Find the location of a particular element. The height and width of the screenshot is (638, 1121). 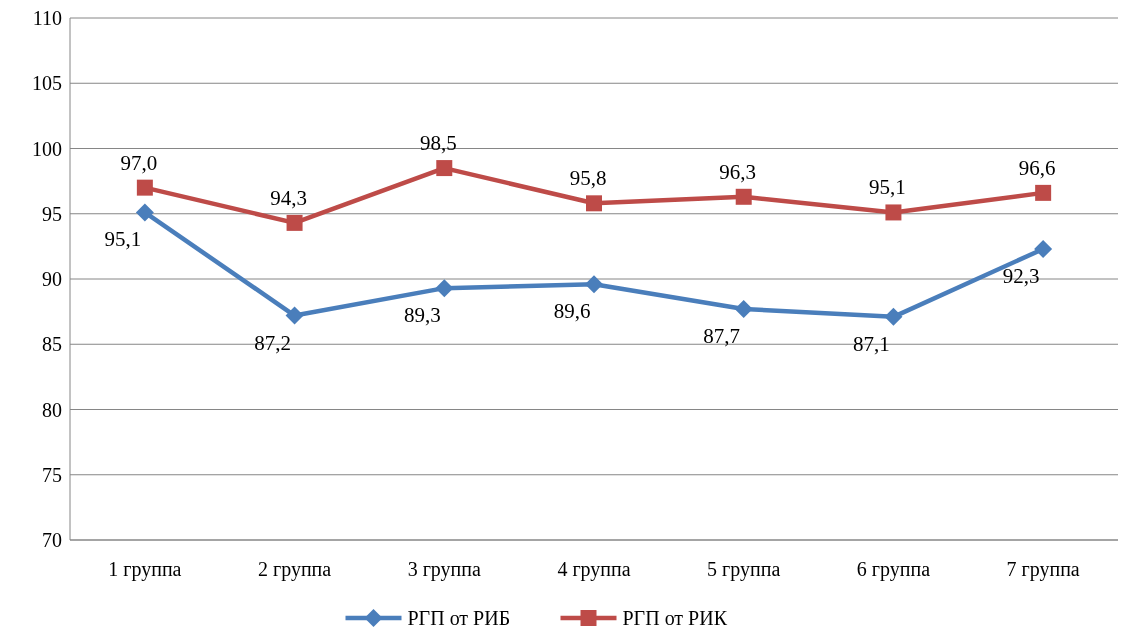

data-label: 87,2 is located at coordinates (272, 342).